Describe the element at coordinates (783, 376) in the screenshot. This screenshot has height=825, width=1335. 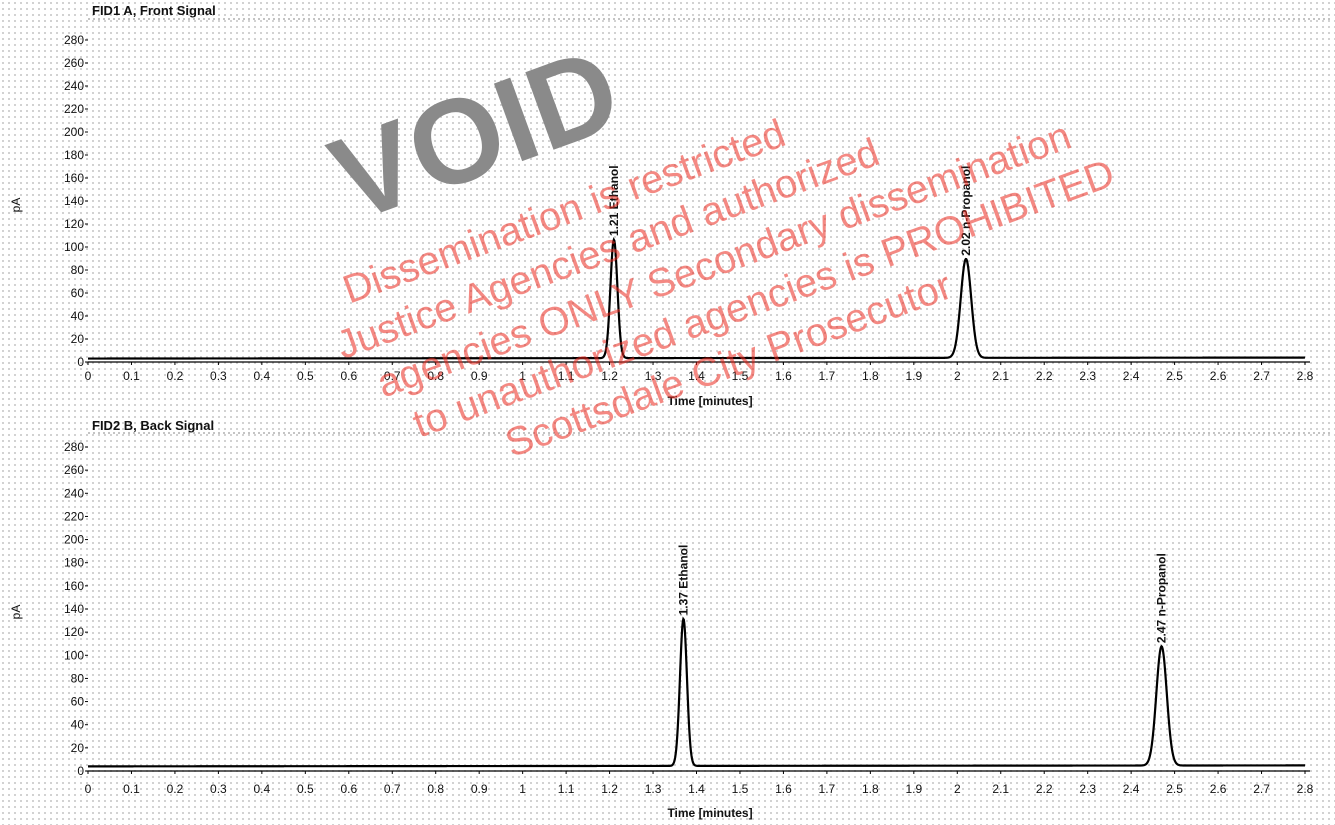
I see `x-tick-label: 1.6` at that location.